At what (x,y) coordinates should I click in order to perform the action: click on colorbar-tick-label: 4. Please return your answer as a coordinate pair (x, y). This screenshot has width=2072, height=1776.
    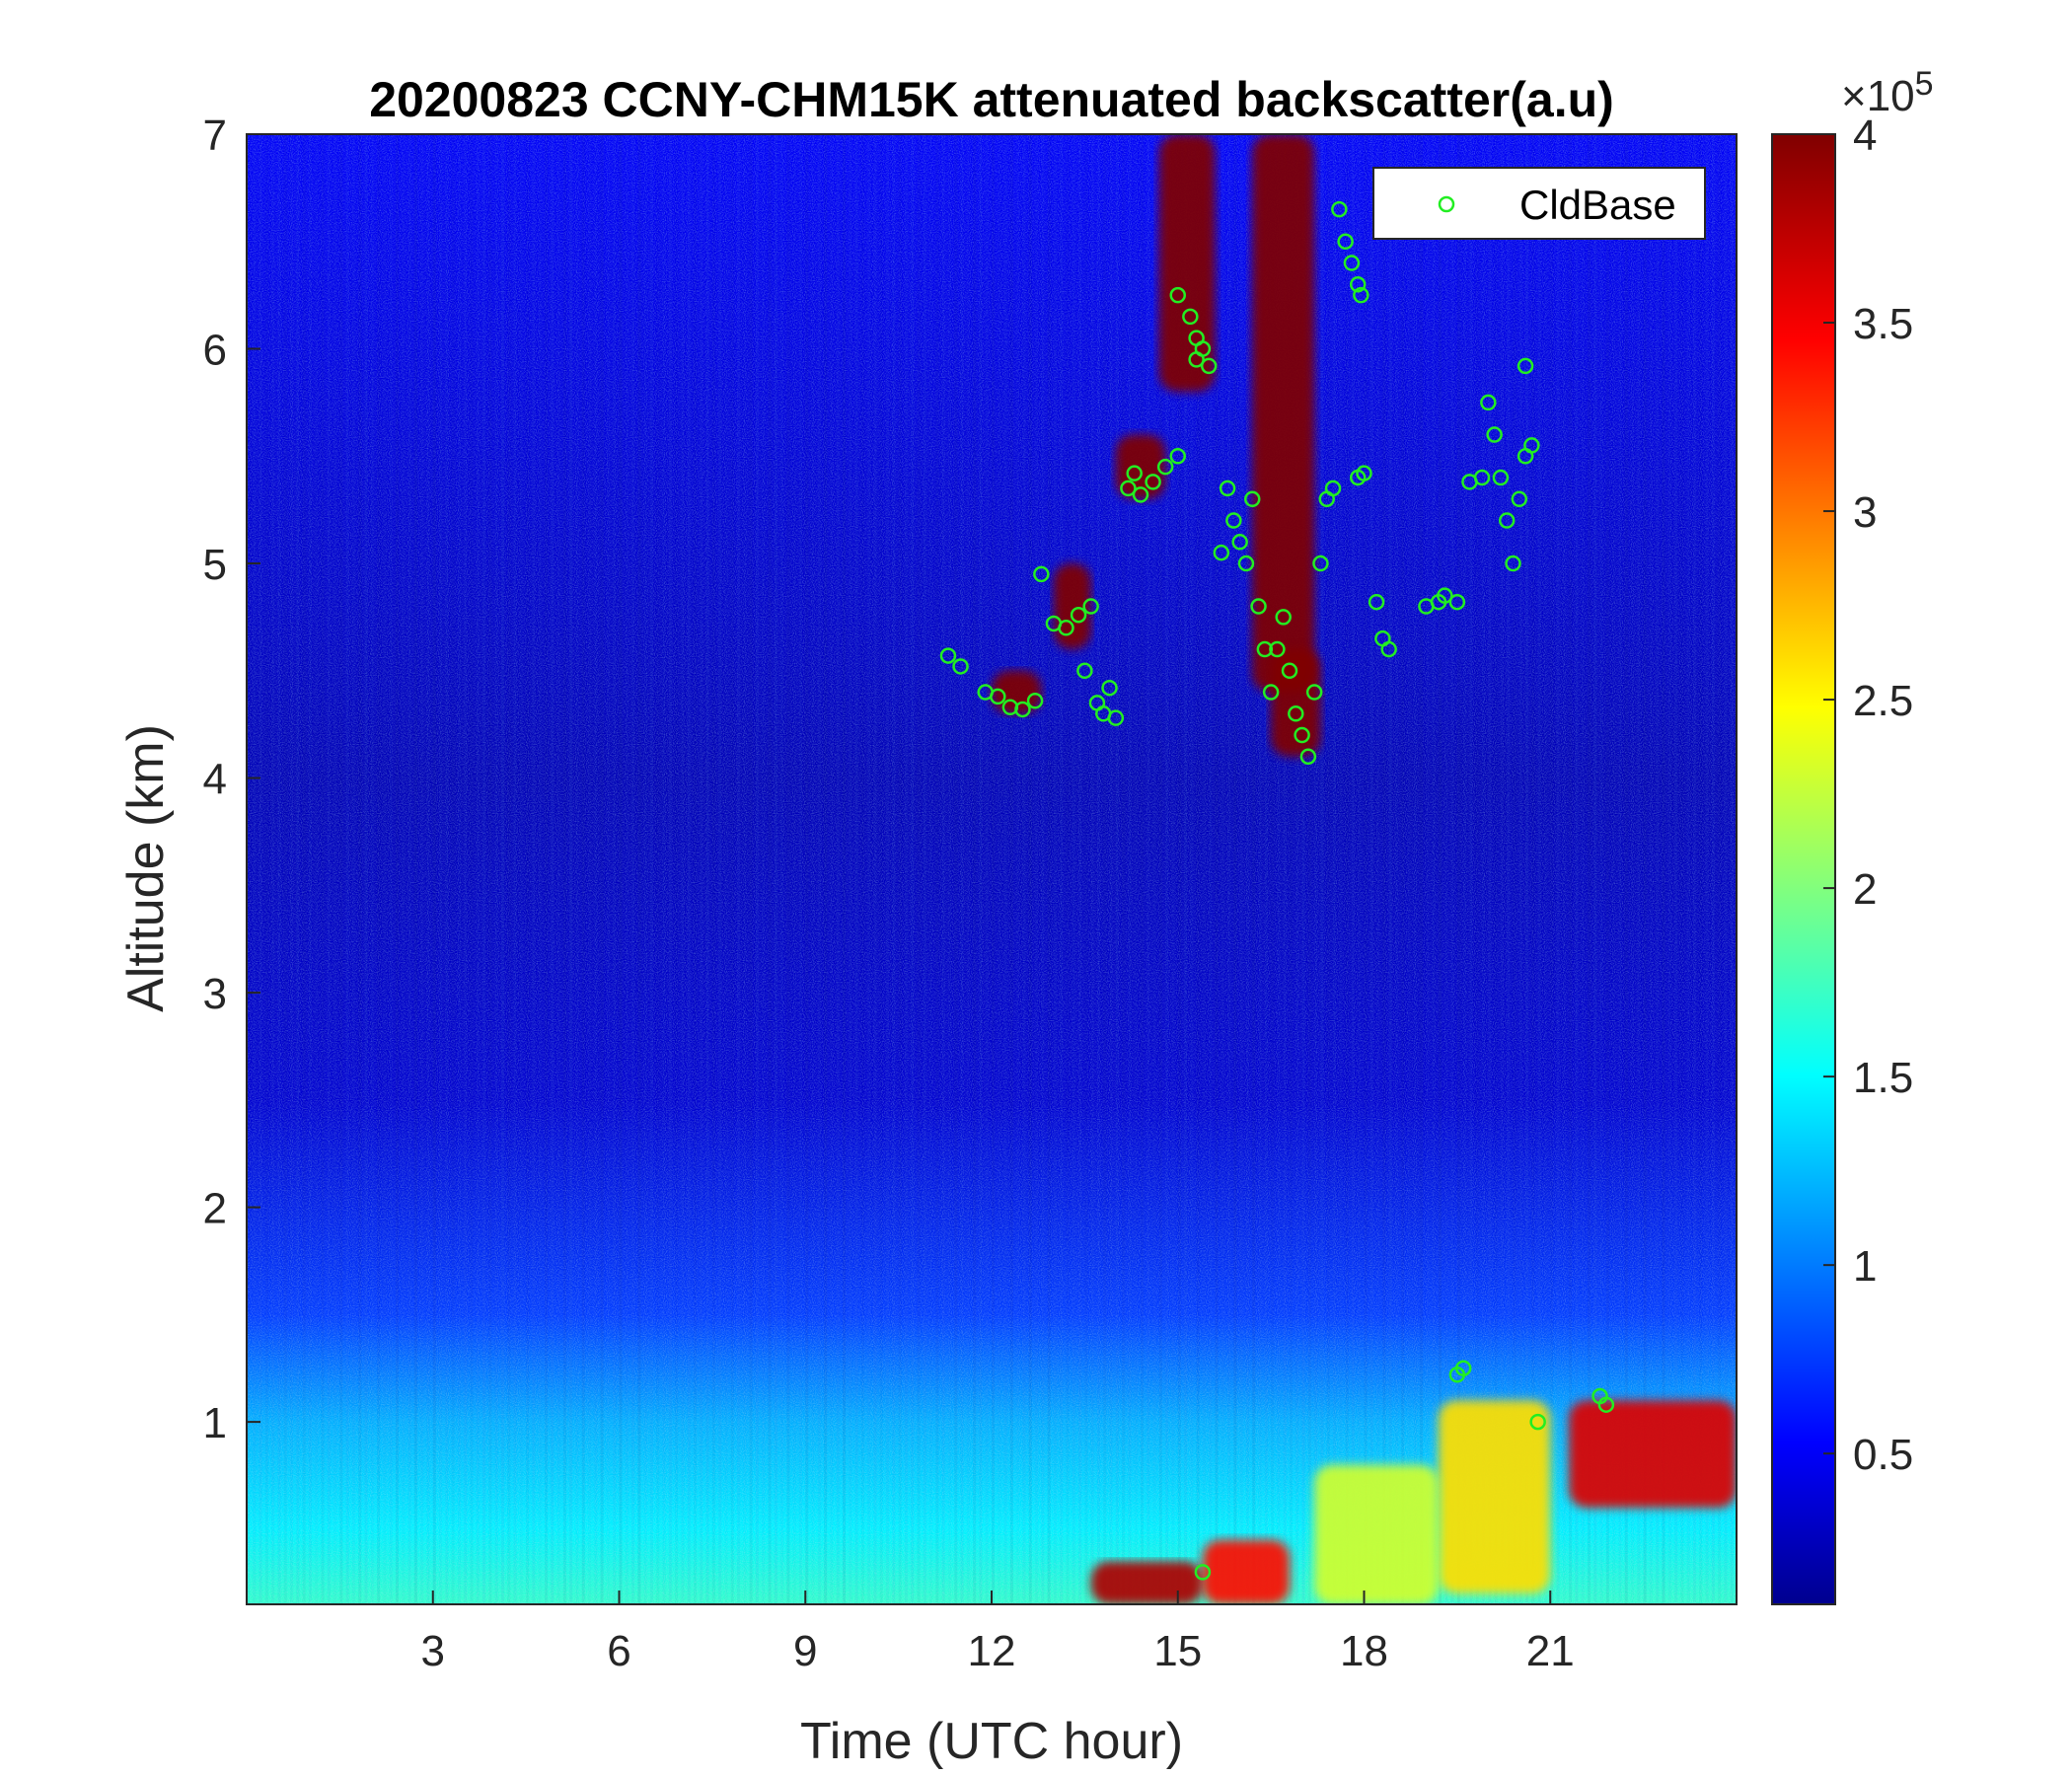
    Looking at the image, I should click on (1865, 136).